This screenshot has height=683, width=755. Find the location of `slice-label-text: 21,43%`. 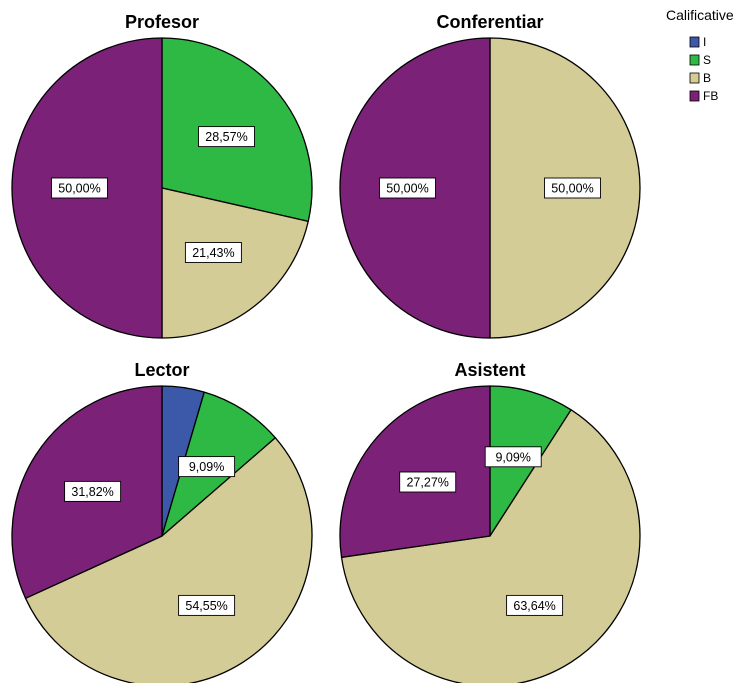

slice-label-text: 21,43% is located at coordinates (213, 253).